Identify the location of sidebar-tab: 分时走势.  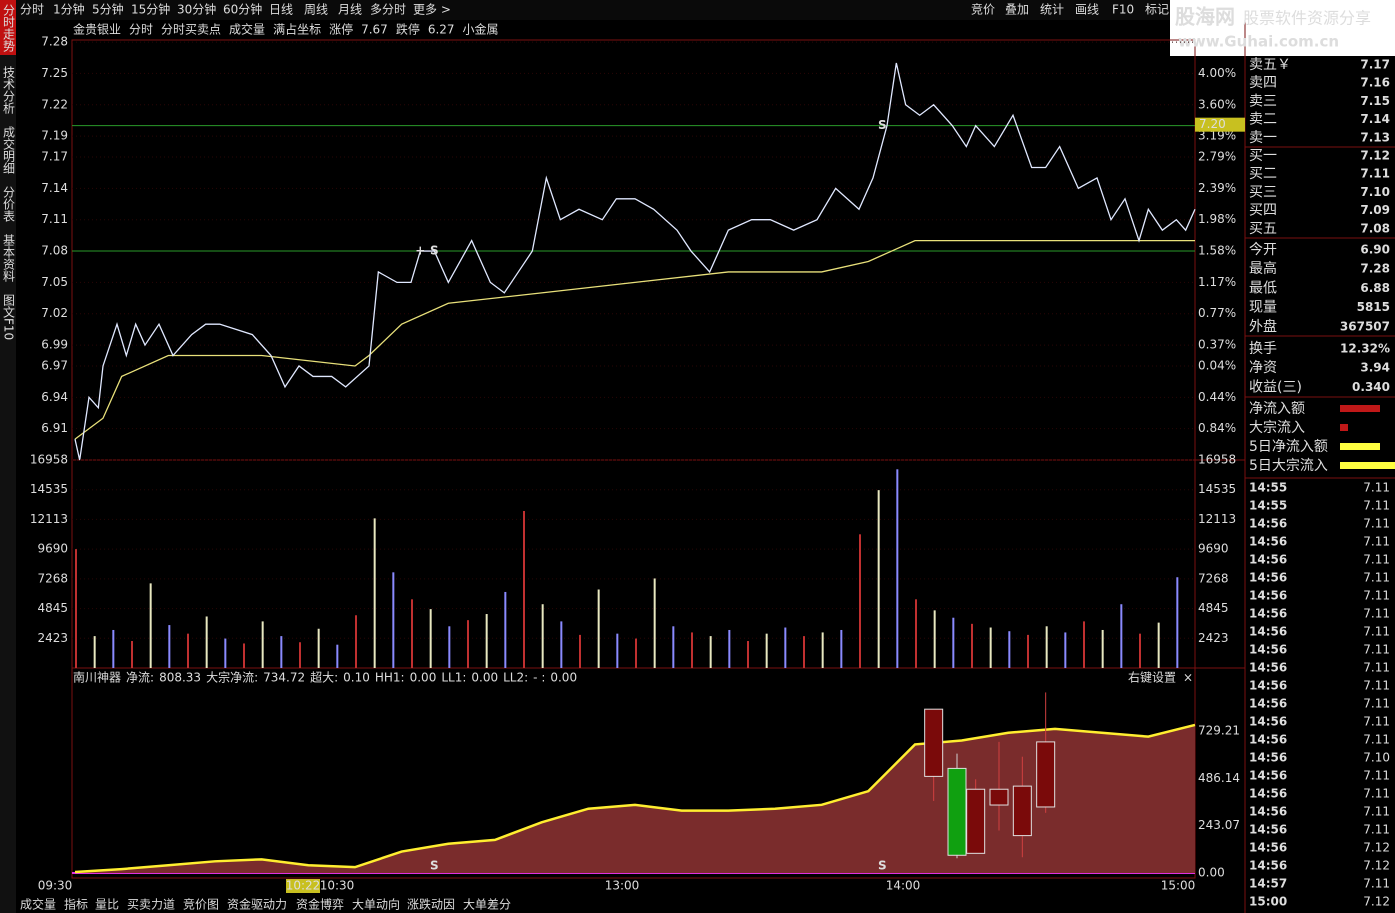
(9, 28).